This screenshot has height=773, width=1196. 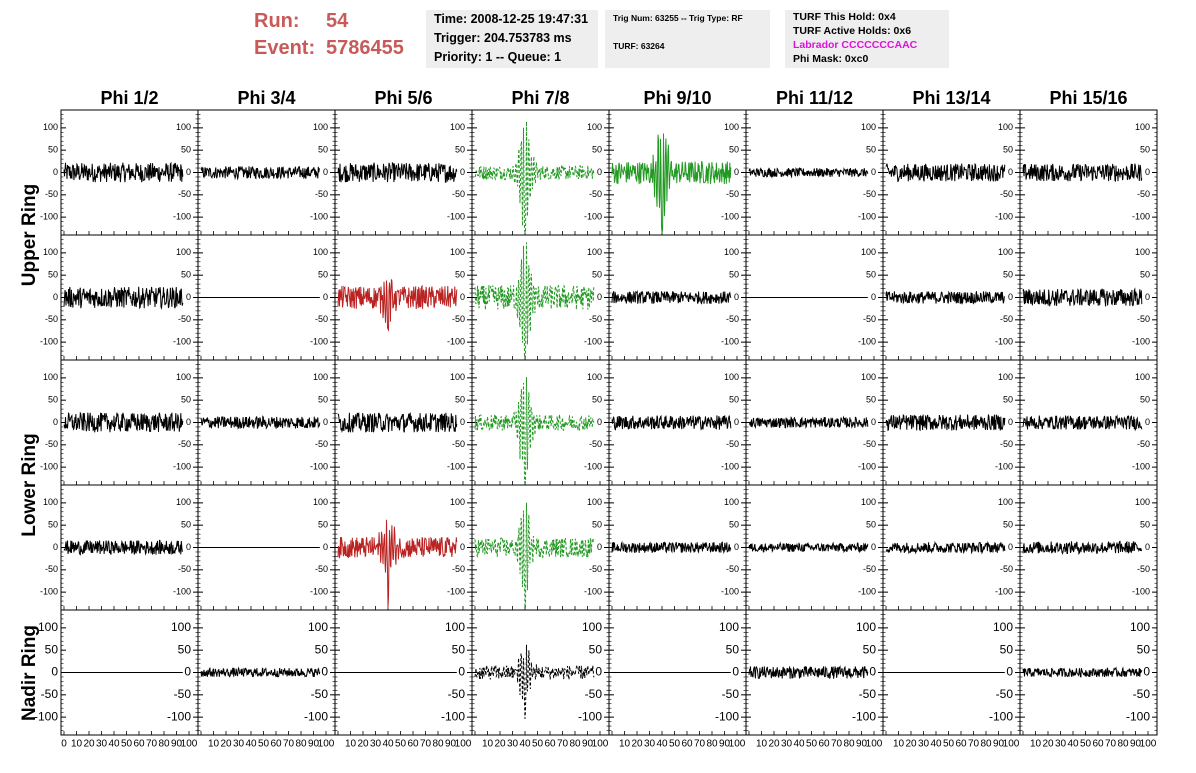 I want to click on event-value: 5786455, so click(x=365, y=48).